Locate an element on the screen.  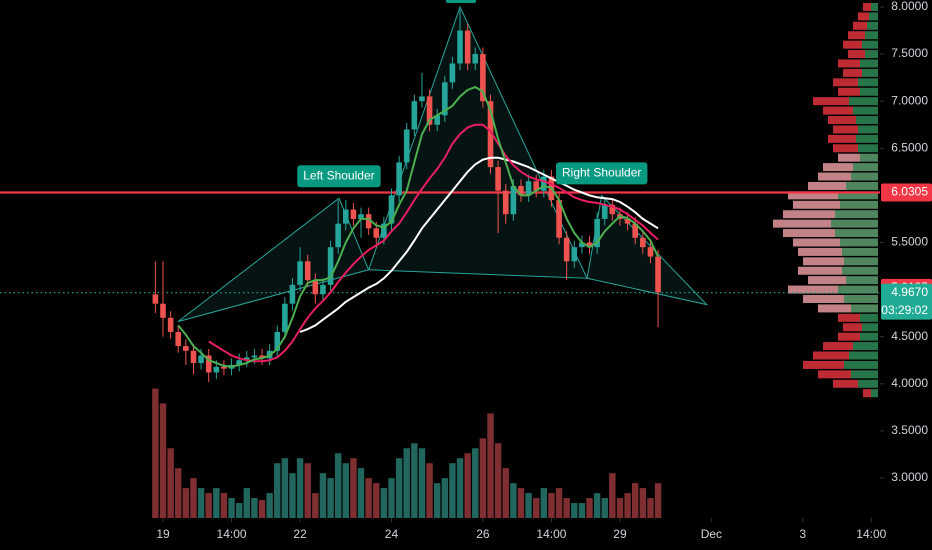
head-label-clip is located at coordinates (461, 1).